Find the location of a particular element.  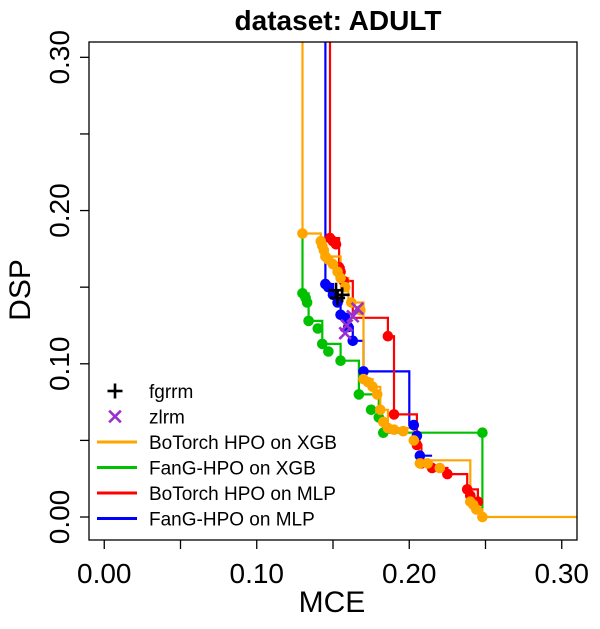

legend-marker-fgrrm is located at coordinates (115, 391).